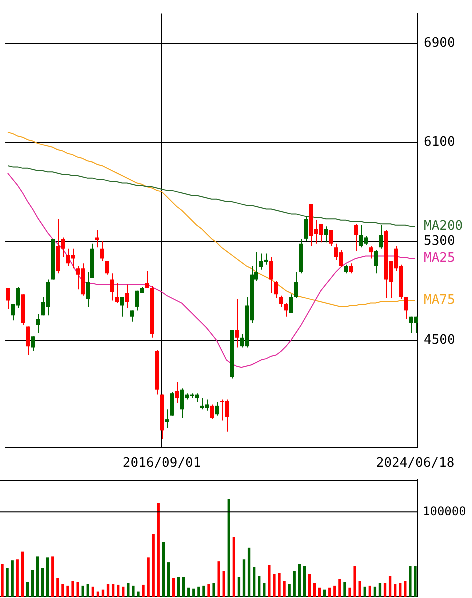 This screenshot has height=598, width=472. What do you see at coordinates (444, 511) in the screenshot?
I see `text: 100000` at bounding box center [444, 511].